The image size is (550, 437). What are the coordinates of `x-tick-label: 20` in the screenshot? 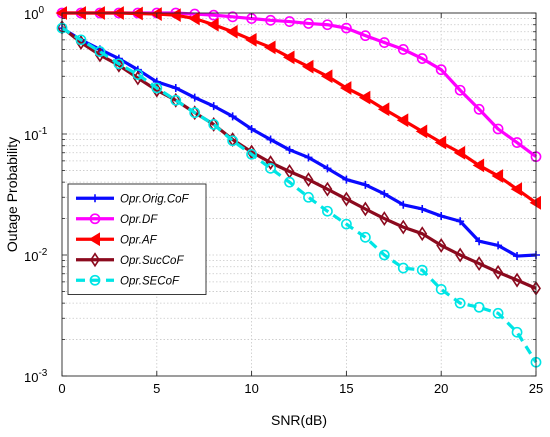 It's located at (441, 388).